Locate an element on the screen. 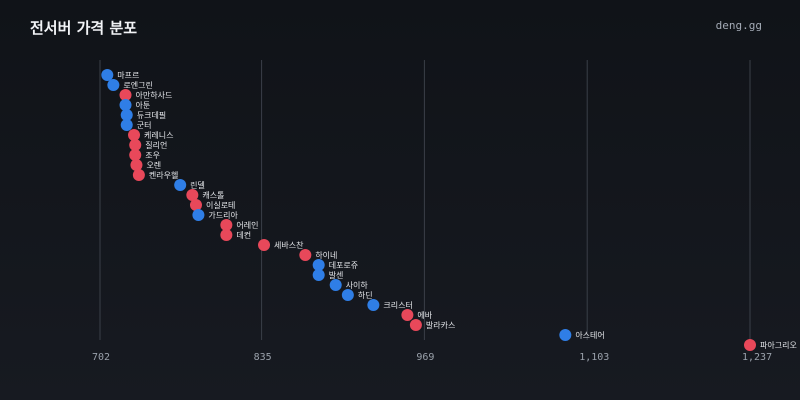  data-label-2: 아만하사드 is located at coordinates (154, 95).